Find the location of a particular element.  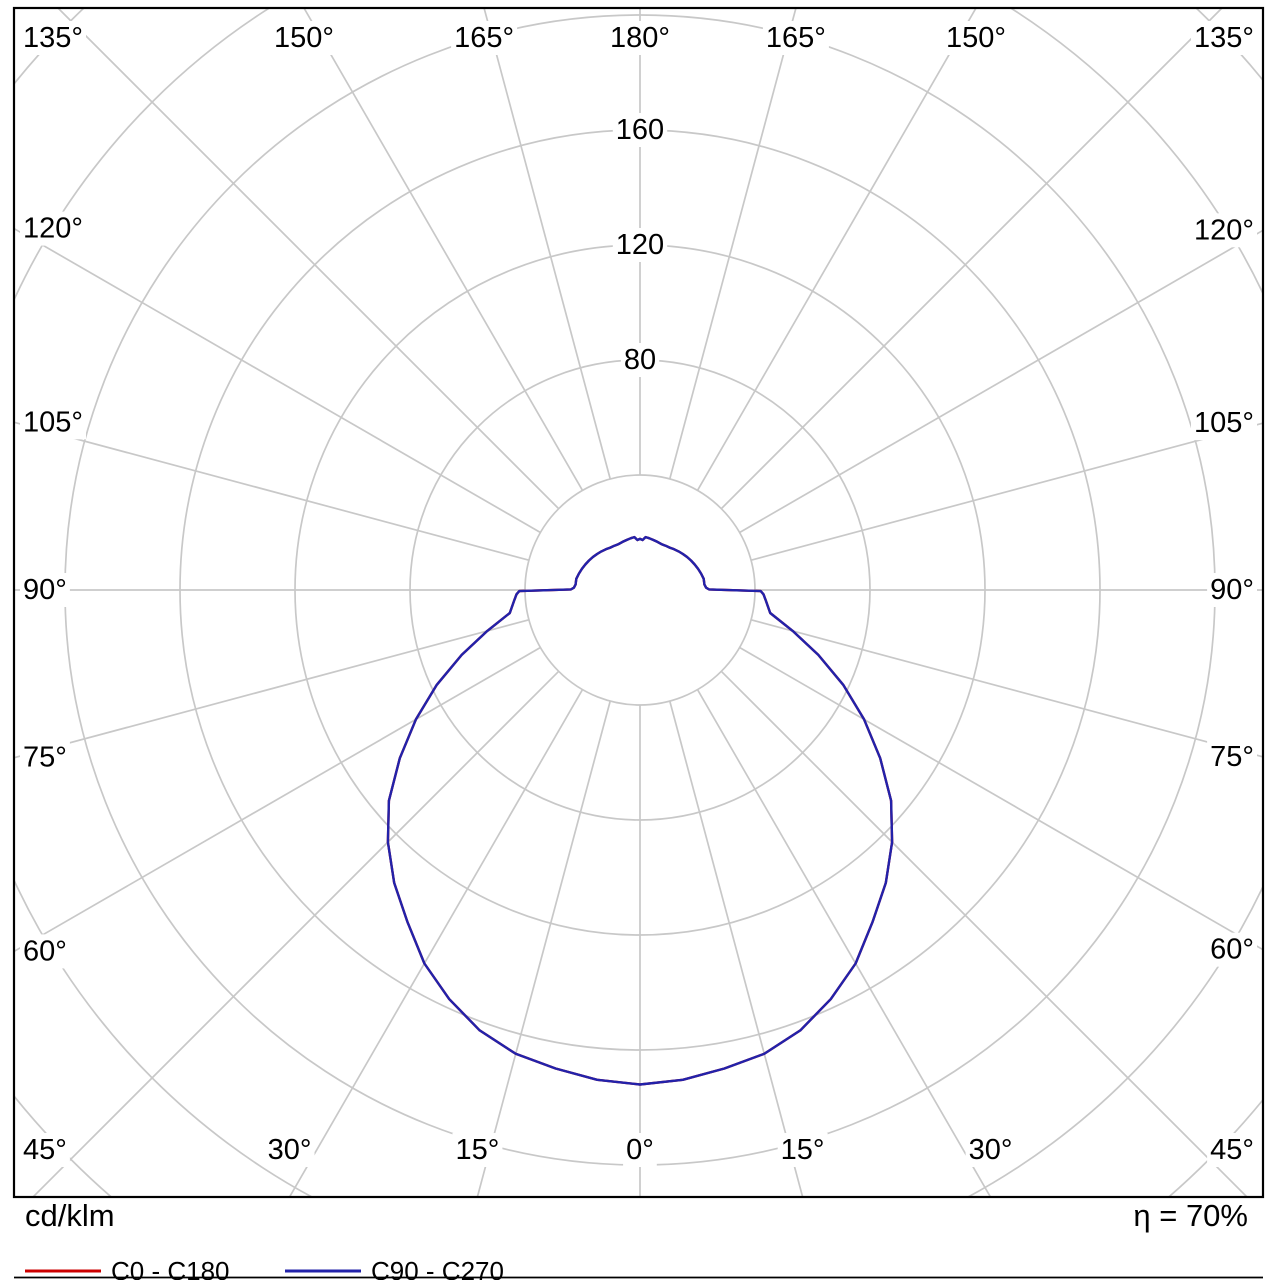

angle-label-75-mirror-bg is located at coordinates (45, 757).